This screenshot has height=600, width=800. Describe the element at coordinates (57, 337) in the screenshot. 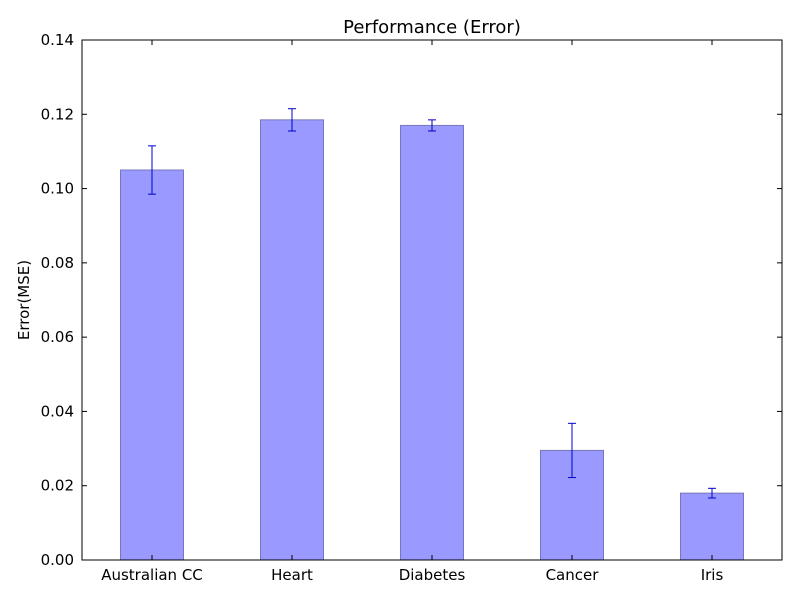

I see `y-tick-label: 0.06` at that location.